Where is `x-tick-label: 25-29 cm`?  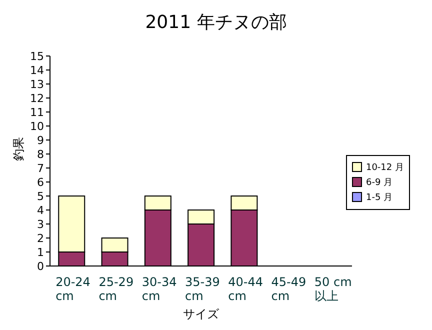
x-tick-label: 25-29 cm is located at coordinates (116, 289).